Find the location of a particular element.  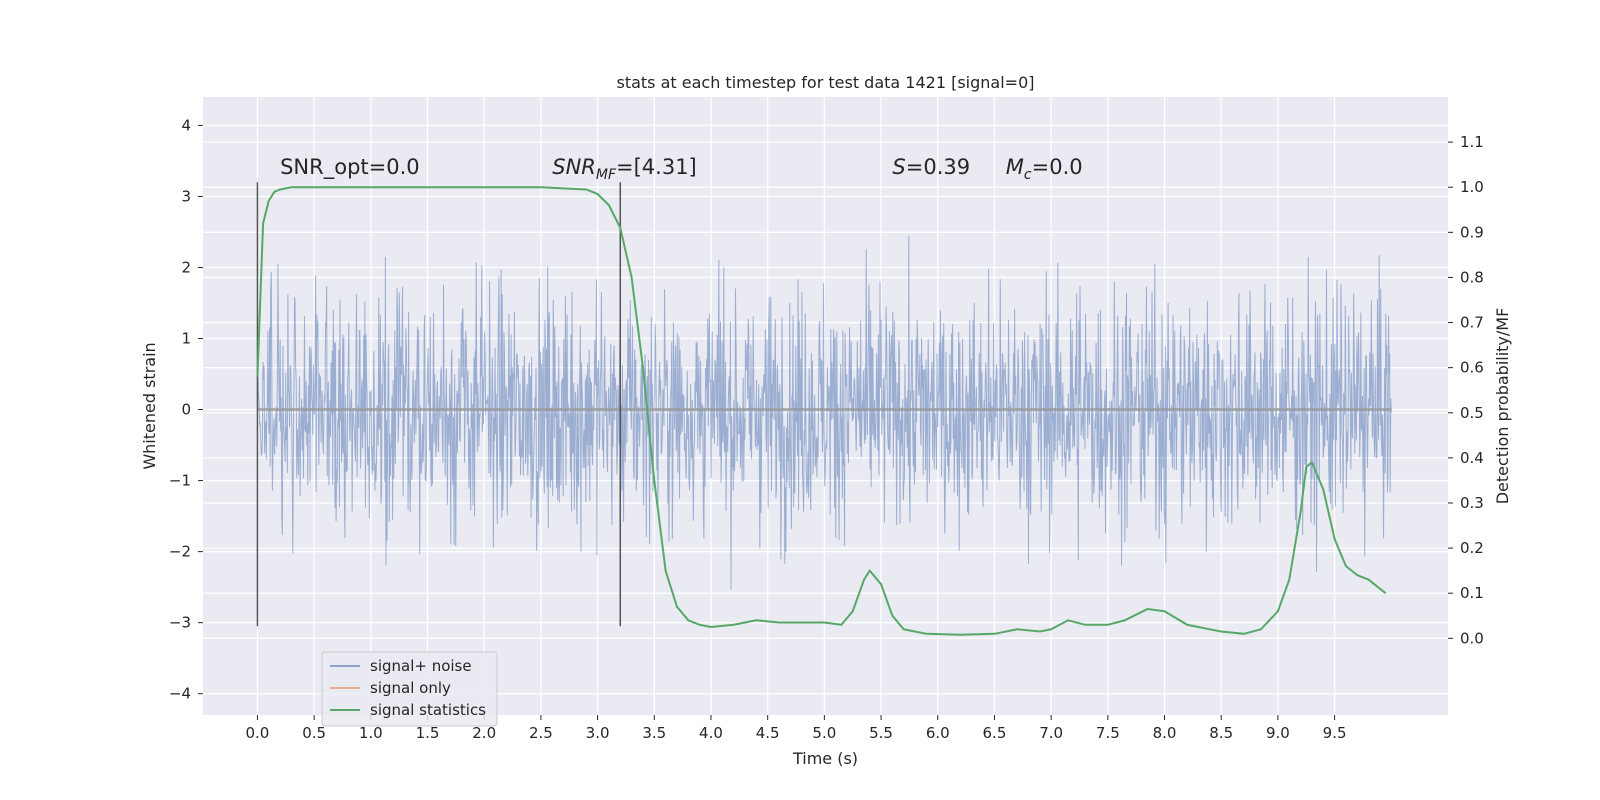

y2-tick-label: 0.5 is located at coordinates (1472, 413).